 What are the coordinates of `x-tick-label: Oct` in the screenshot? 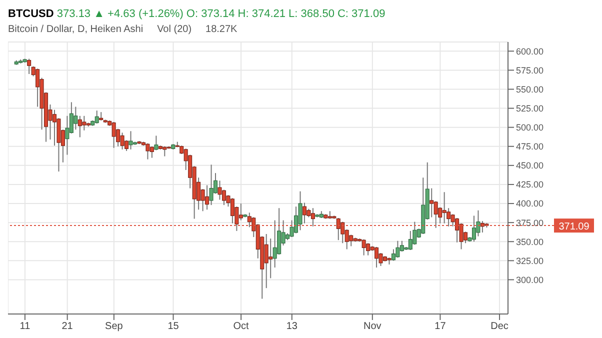 It's located at (241, 326).